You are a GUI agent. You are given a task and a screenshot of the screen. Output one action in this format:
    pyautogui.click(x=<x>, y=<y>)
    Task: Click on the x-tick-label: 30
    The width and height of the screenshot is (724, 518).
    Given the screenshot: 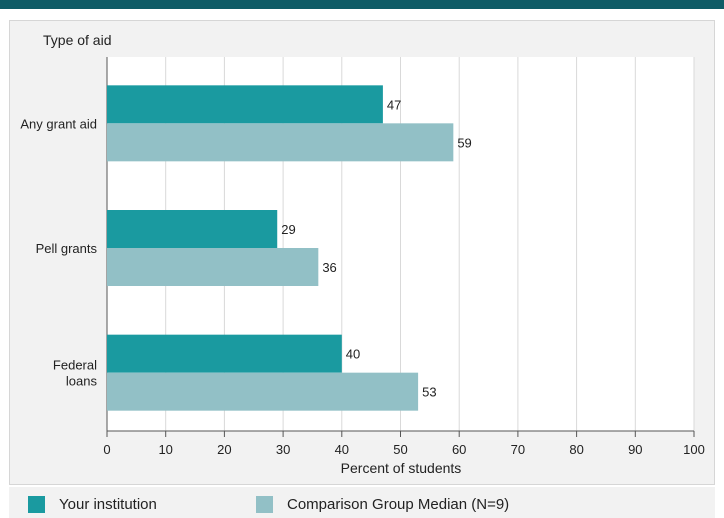 What is the action you would take?
    pyautogui.click(x=283, y=449)
    